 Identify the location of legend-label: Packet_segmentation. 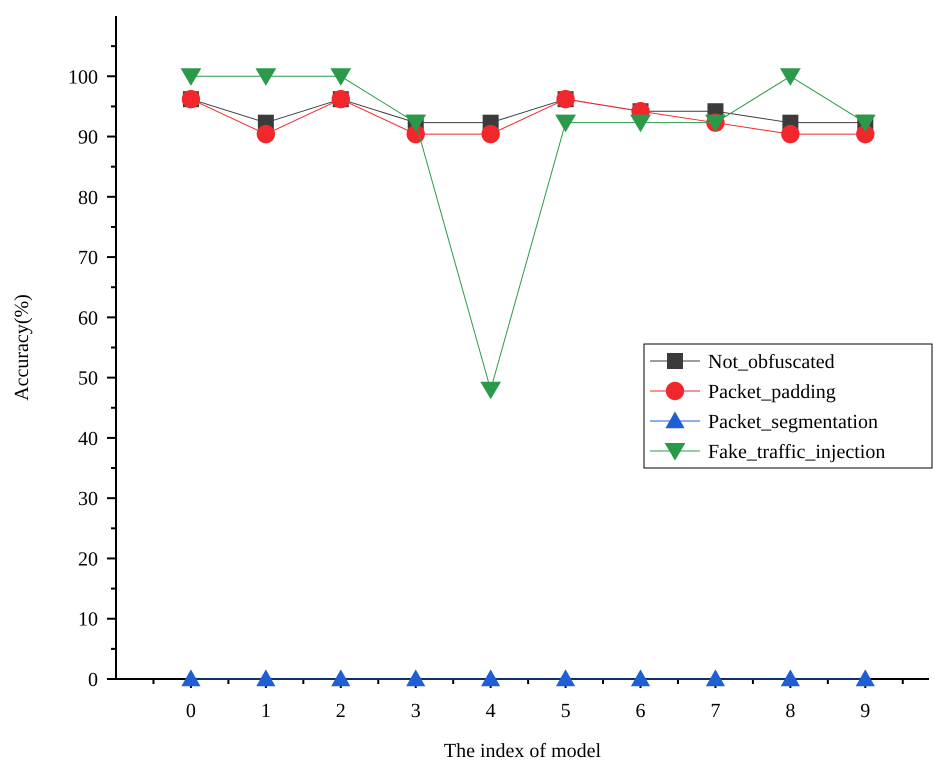
(793, 422).